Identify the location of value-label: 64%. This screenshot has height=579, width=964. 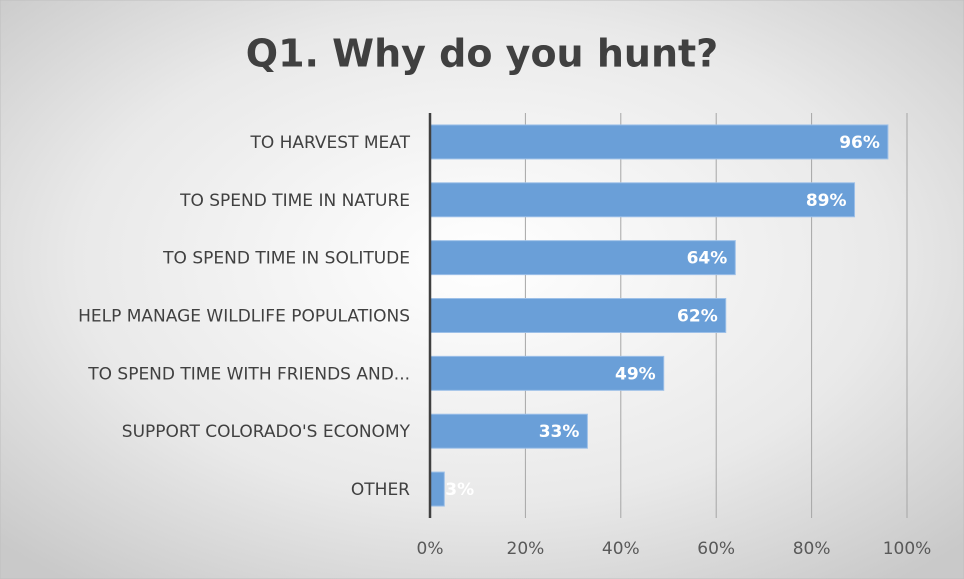
(707, 259).